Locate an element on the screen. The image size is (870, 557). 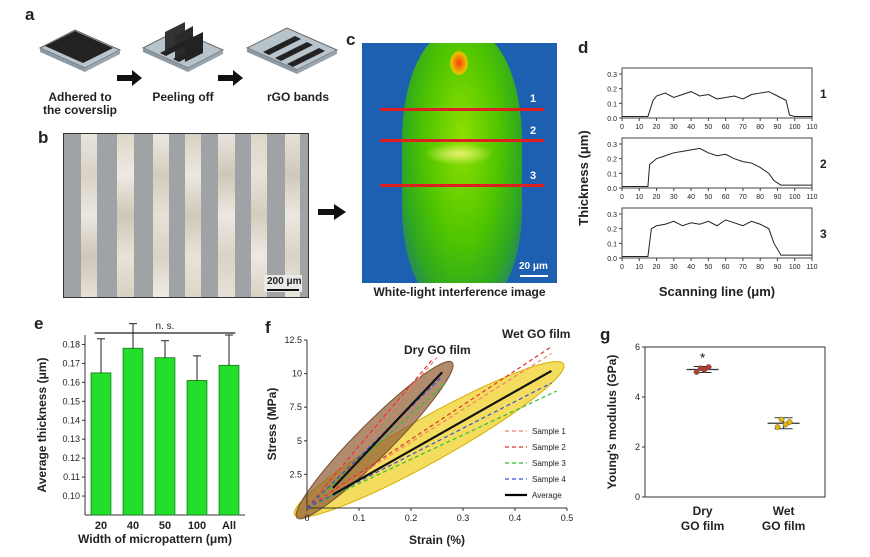
x-tick-label: All is located at coordinates (229, 526).